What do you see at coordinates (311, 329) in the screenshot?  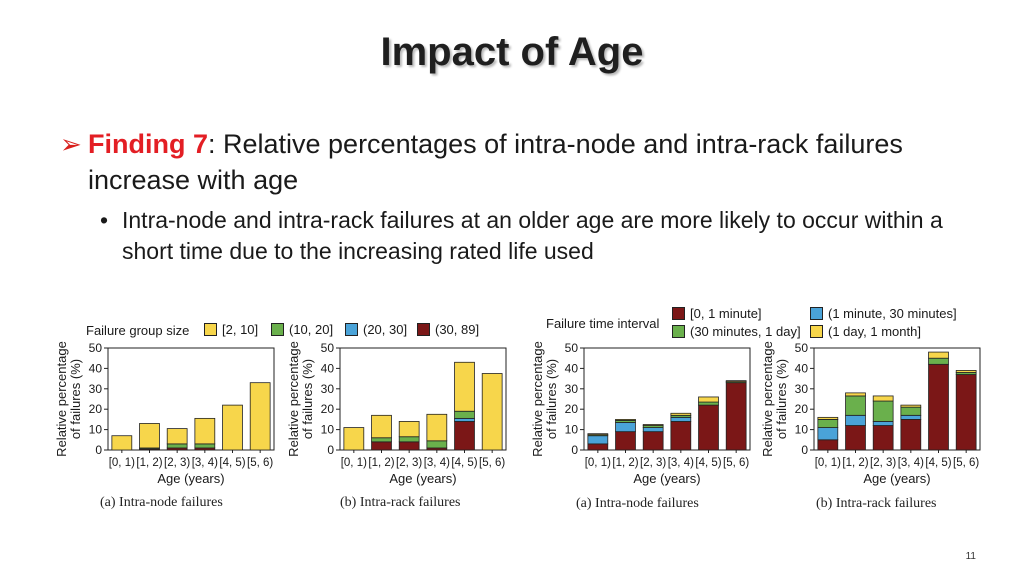 I see `legend-label: (10, 20]` at bounding box center [311, 329].